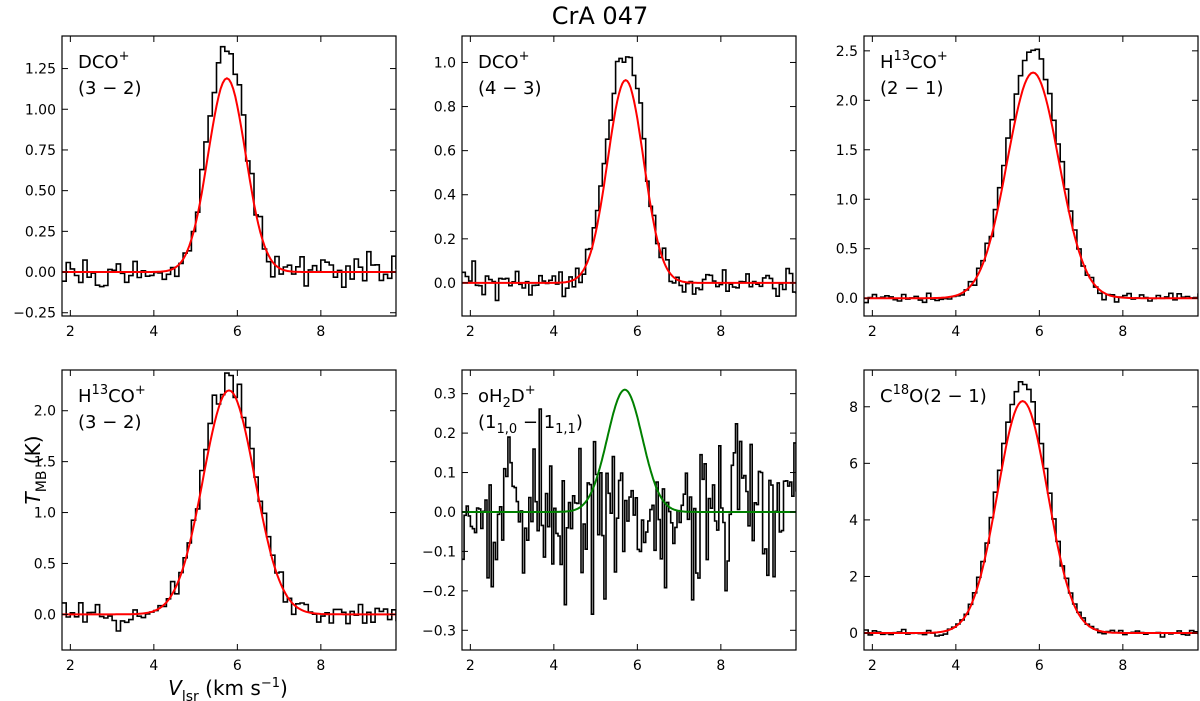 The height and width of the screenshot is (701, 1200). Describe the element at coordinates (34, 314) in the screenshot. I see `y-tick-label: −0.25` at that location.